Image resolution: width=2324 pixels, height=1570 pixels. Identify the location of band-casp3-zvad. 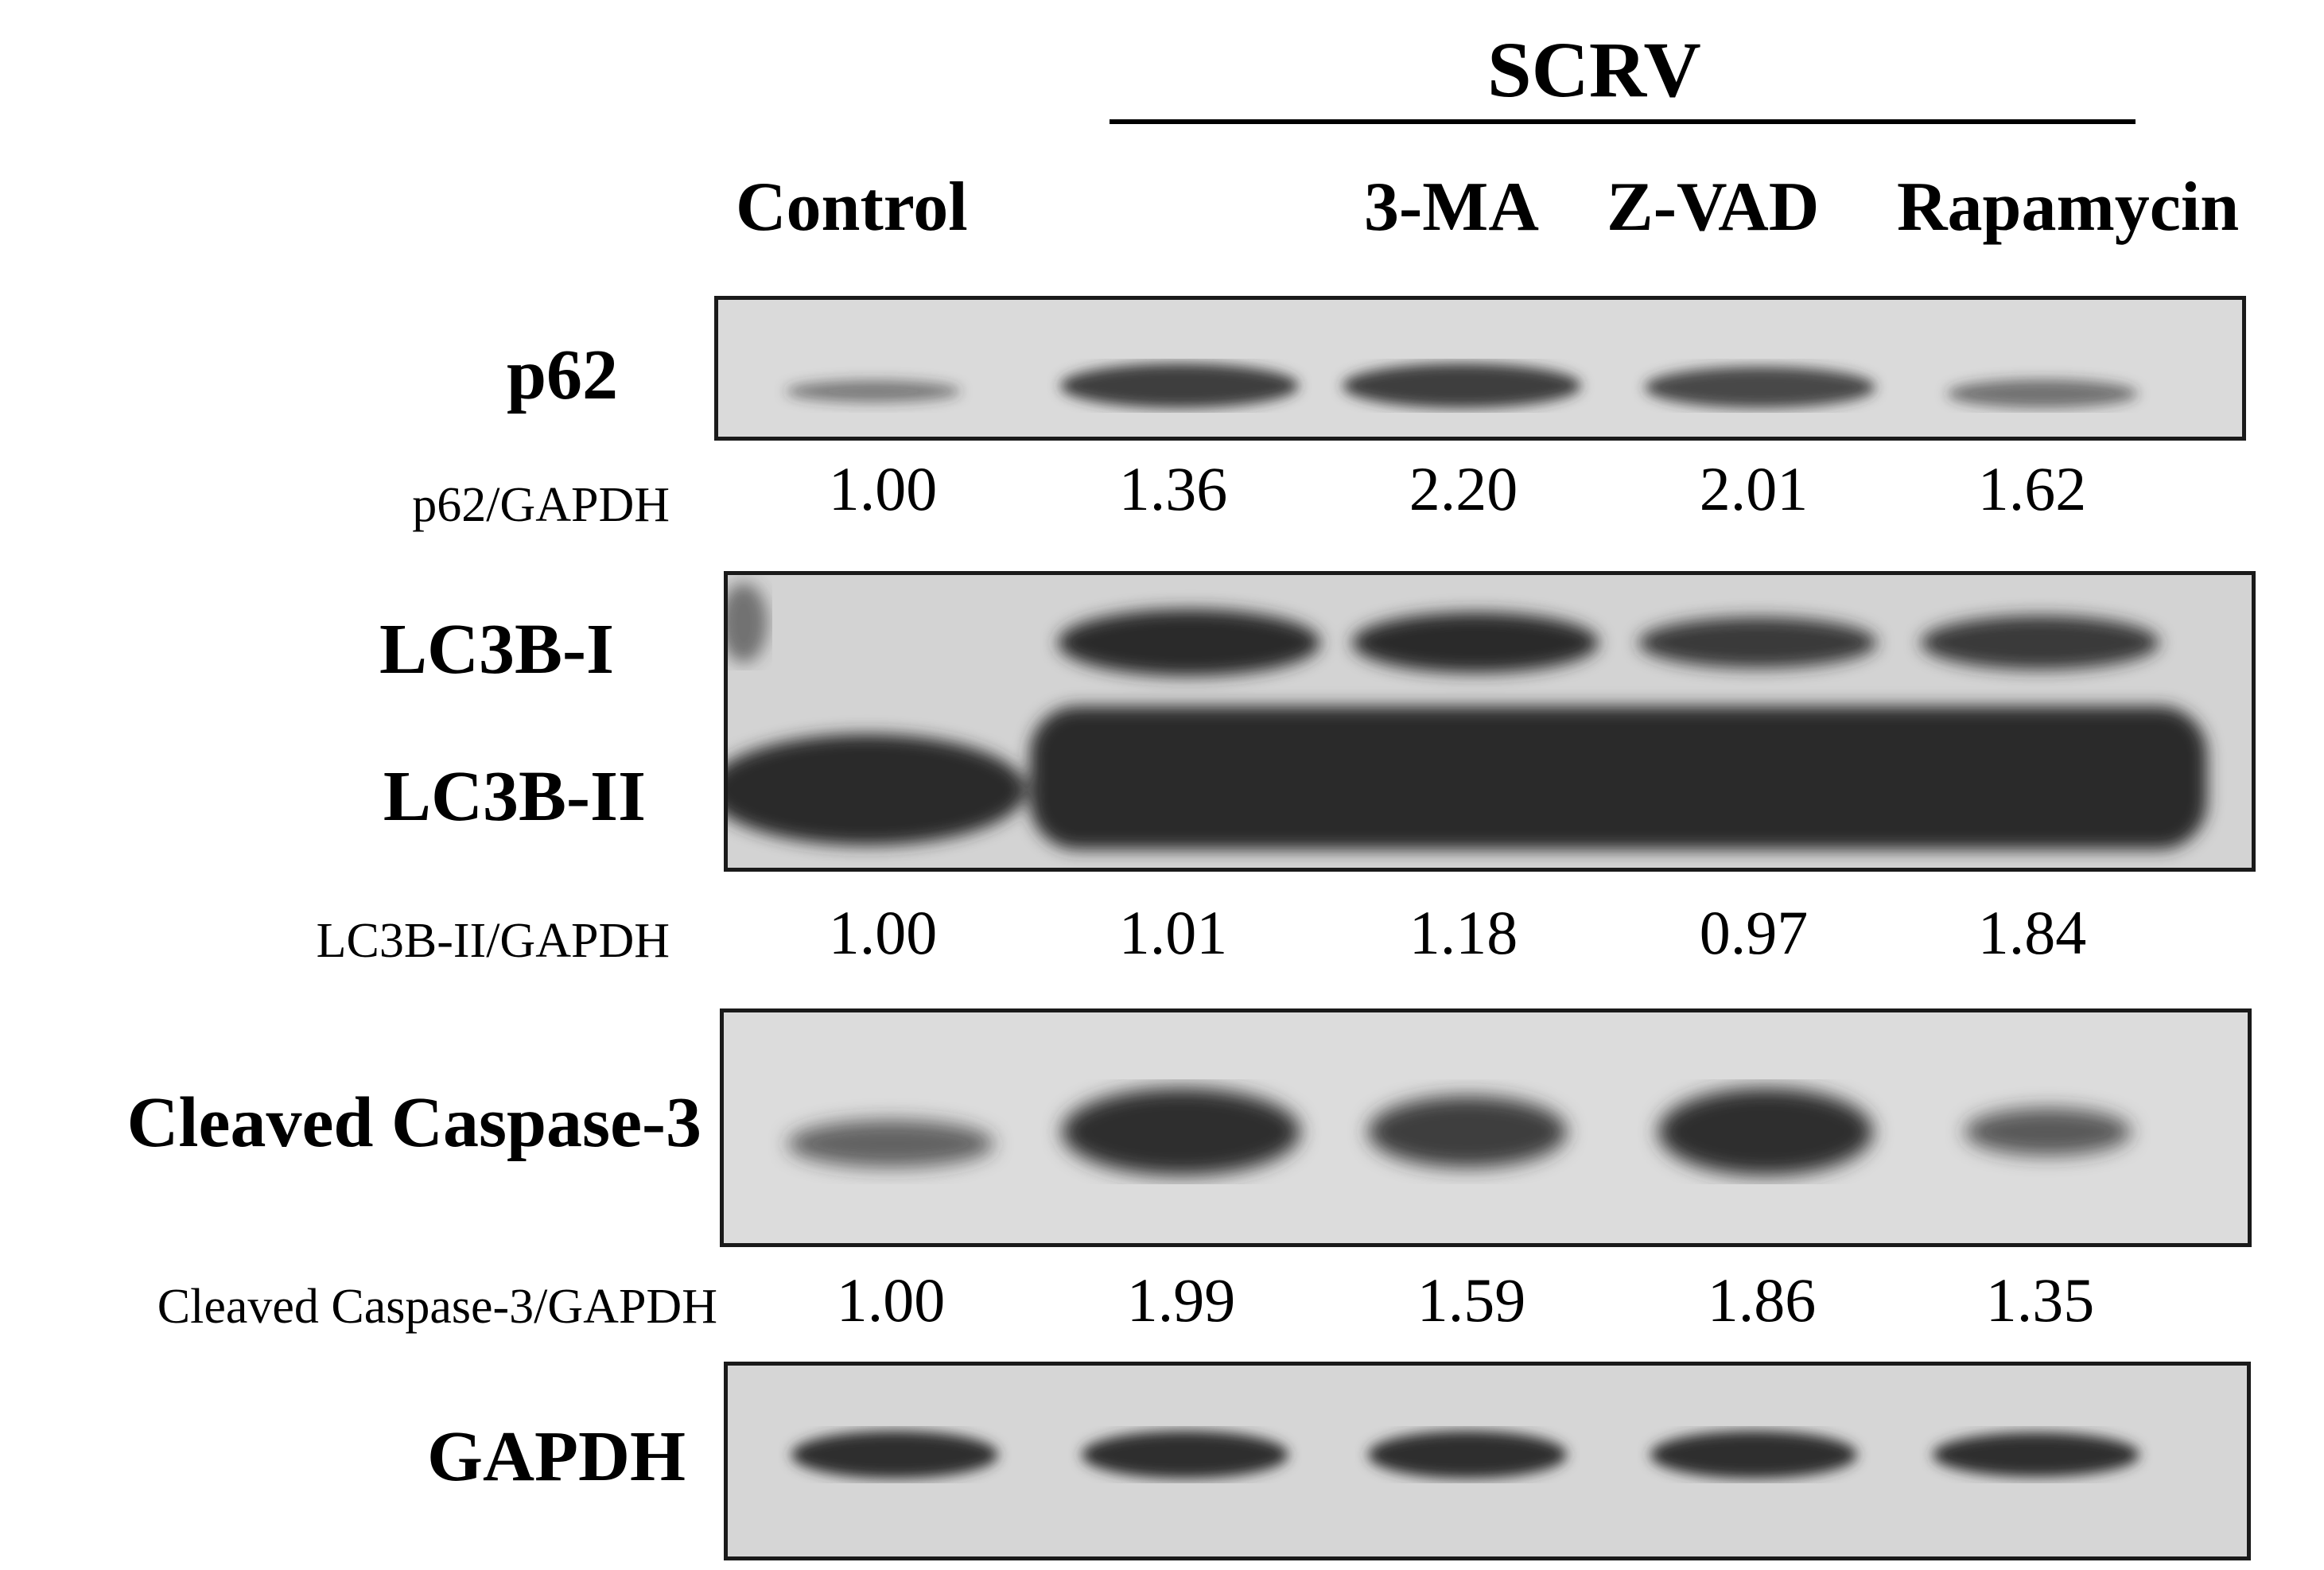
(1765, 1132).